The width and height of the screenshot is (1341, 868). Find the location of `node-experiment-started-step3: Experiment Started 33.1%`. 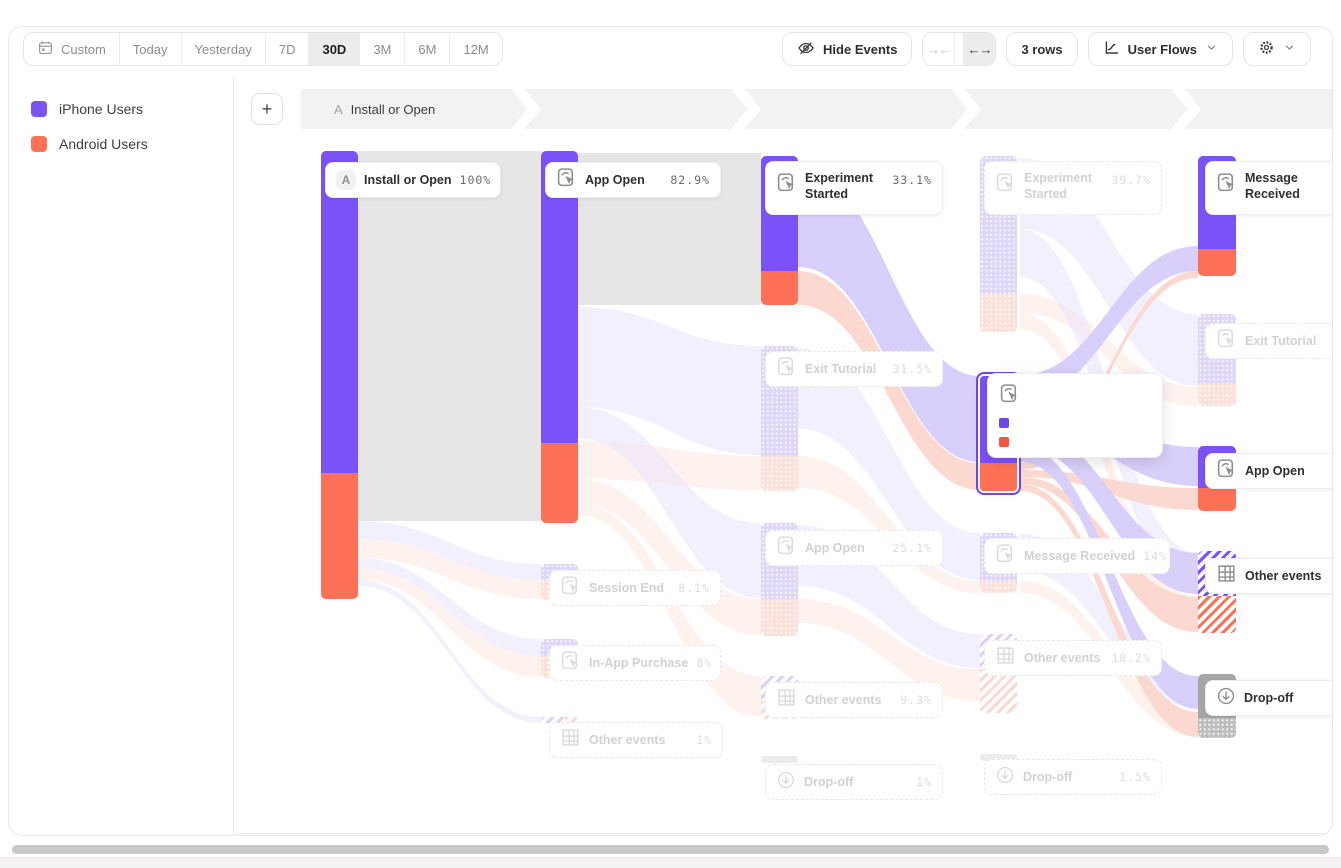

node-experiment-started-step3: Experiment Started 33.1% is located at coordinates (854, 188).